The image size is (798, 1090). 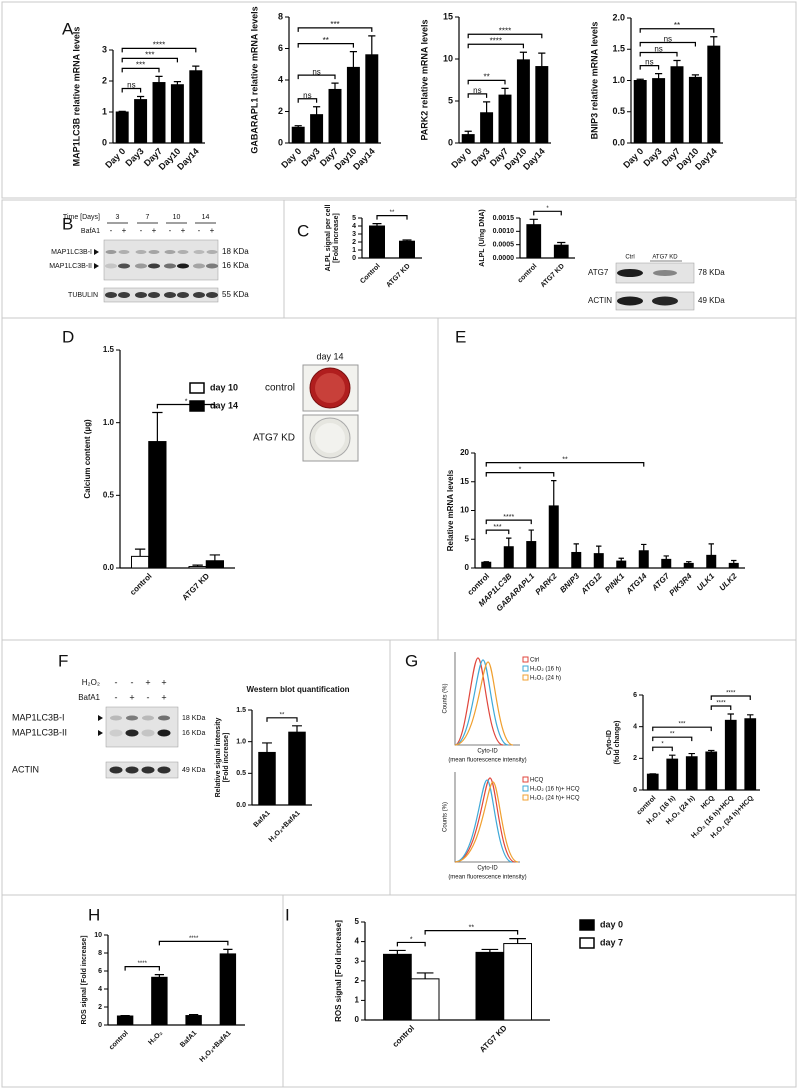 I want to click on x-tick-label: Day 0, so click(x=633, y=158).